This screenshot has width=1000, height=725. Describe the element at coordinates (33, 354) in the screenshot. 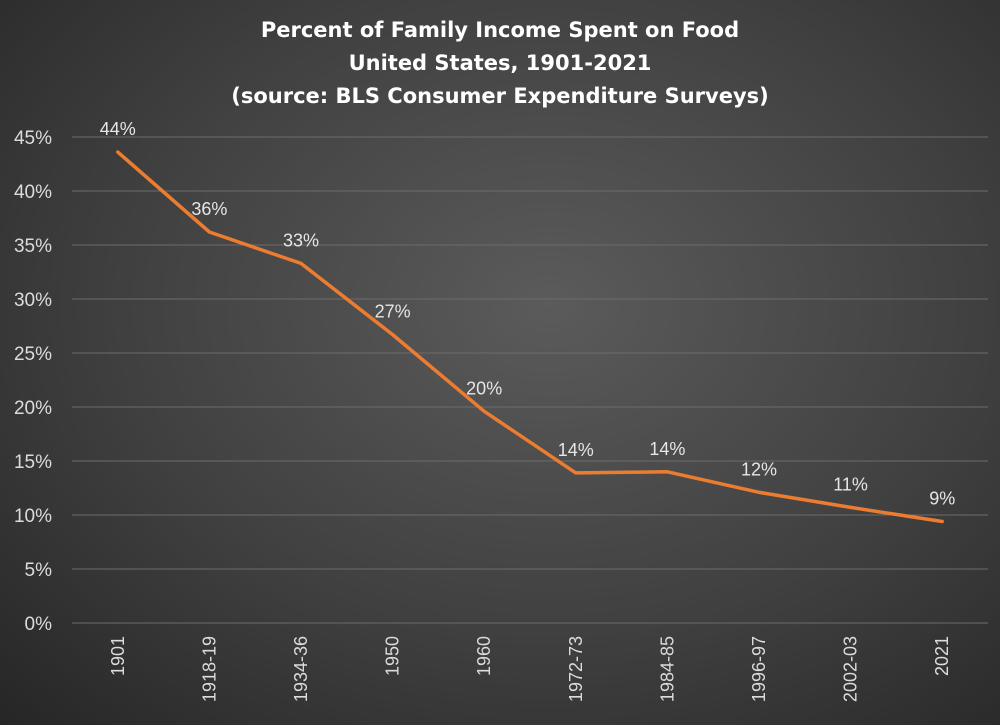

I see `y-tick-label: 25%` at that location.